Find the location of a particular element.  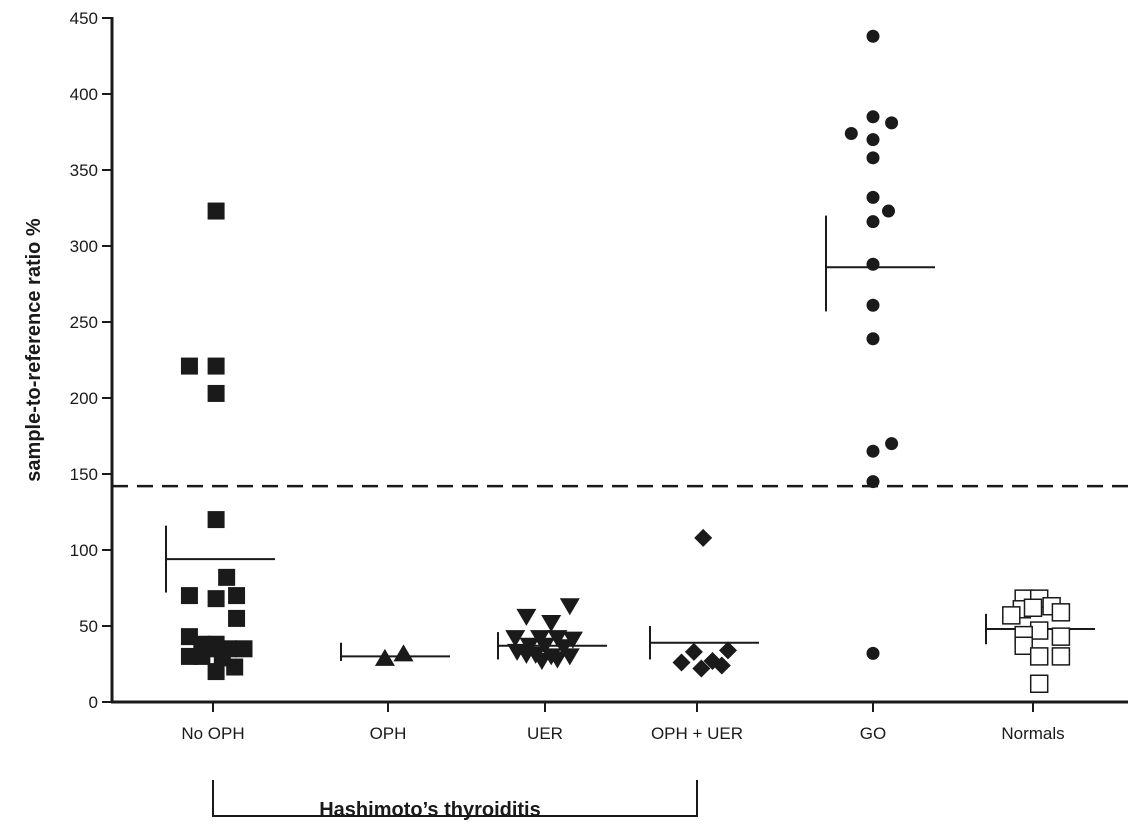

x-tick-label: GO is located at coordinates (873, 733).